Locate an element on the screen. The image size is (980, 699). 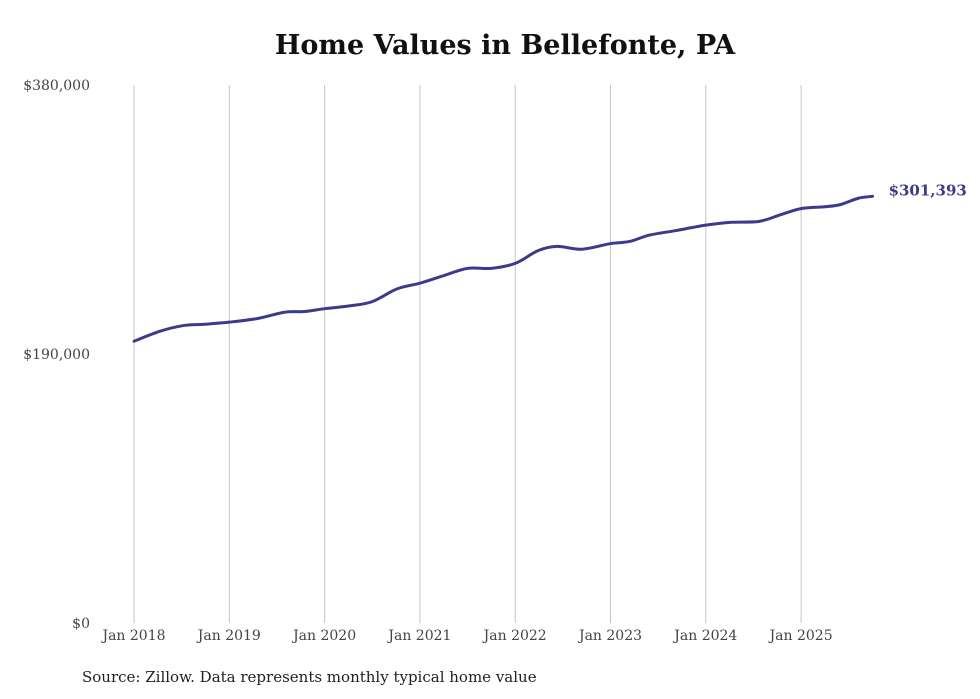
x-tick-label: Jan 2023 is located at coordinates (609, 636).